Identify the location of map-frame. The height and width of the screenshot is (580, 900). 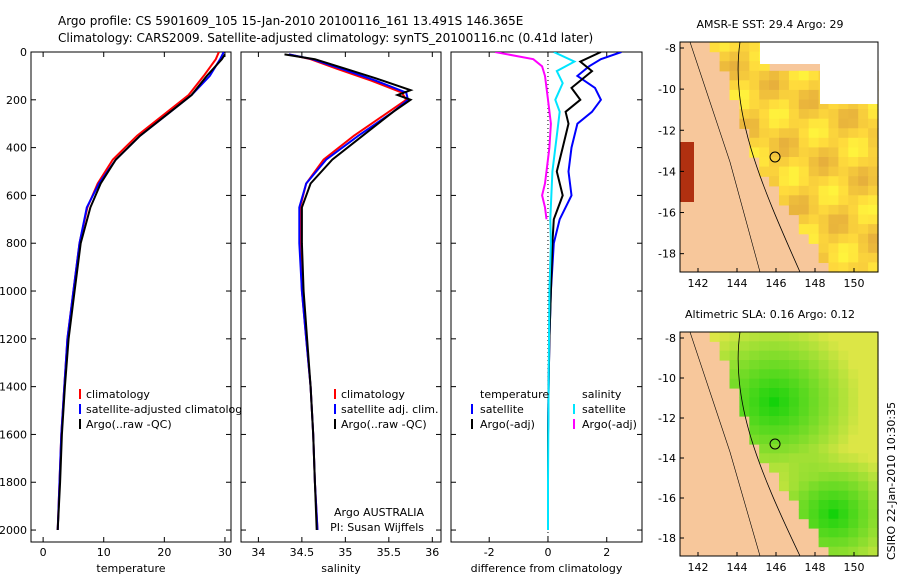
(779, 157).